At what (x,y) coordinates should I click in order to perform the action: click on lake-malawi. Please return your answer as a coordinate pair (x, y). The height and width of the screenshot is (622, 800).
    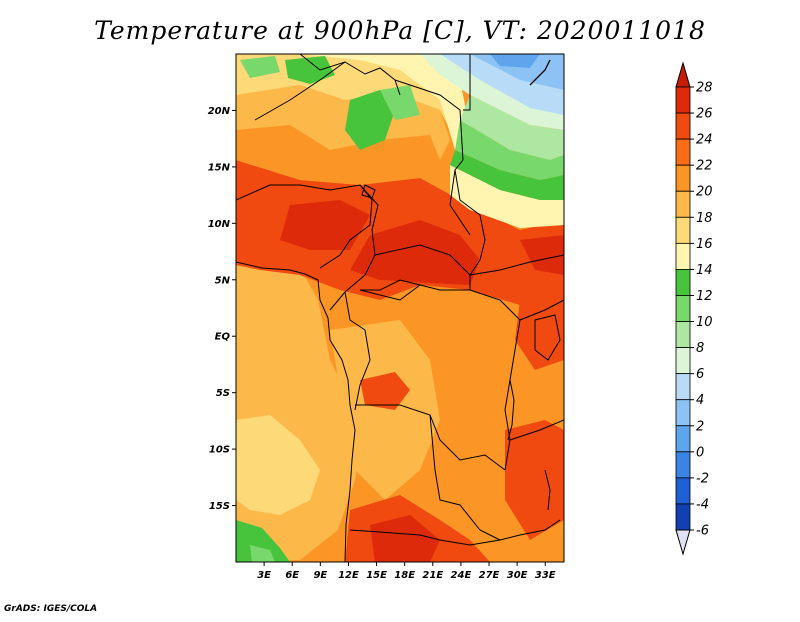
    Looking at the image, I should click on (547, 490).